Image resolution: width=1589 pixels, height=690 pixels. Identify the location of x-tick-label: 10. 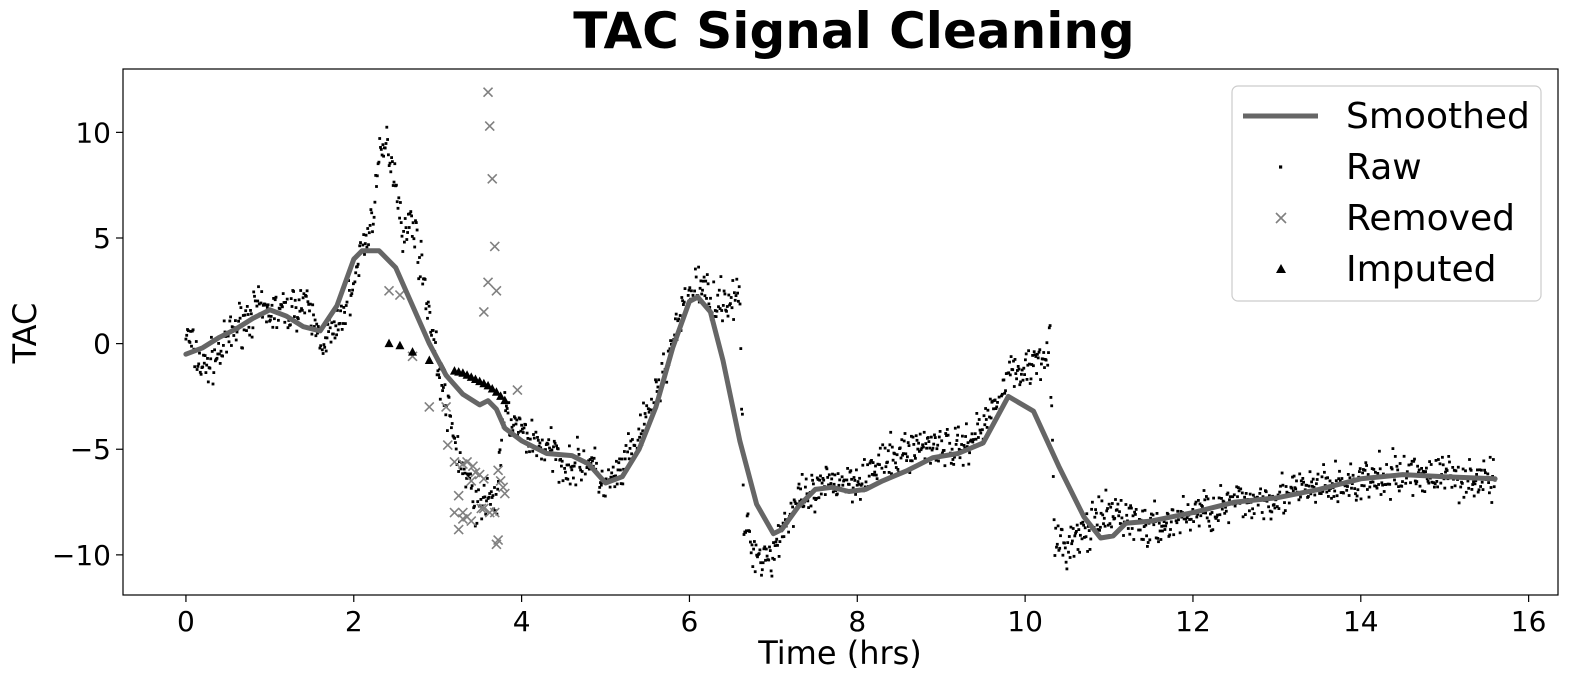
(1025, 621).